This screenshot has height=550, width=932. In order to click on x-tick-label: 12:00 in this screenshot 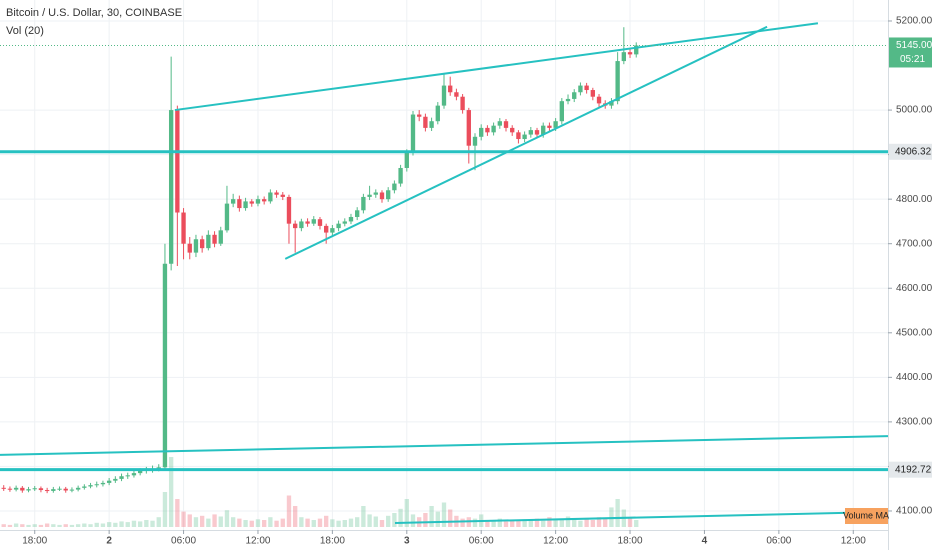, I will do `click(257, 541)`.